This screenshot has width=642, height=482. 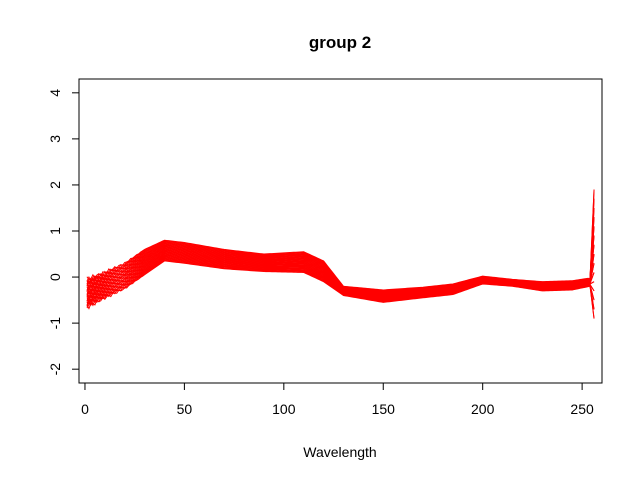 What do you see at coordinates (384, 409) in the screenshot?
I see `x-tick-label-150: 150` at bounding box center [384, 409].